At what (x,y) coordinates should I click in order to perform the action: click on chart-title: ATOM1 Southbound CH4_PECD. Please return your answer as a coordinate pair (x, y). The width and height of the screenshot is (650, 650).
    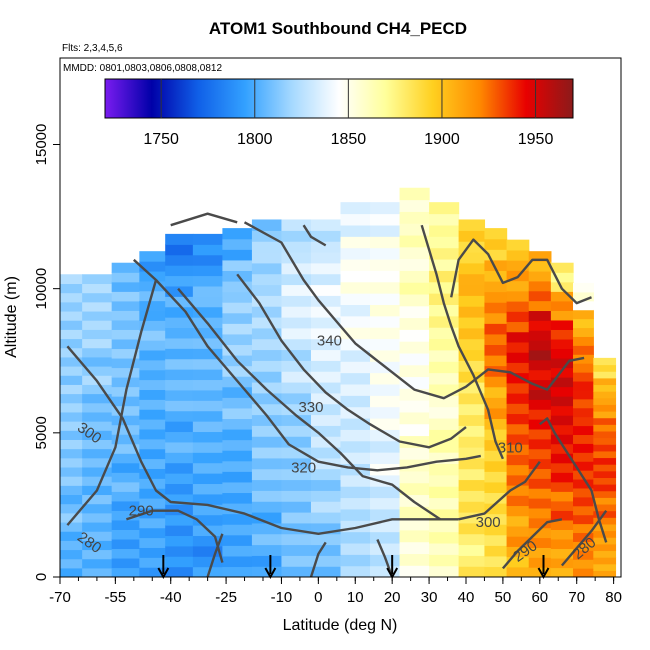
    Looking at the image, I should click on (338, 28).